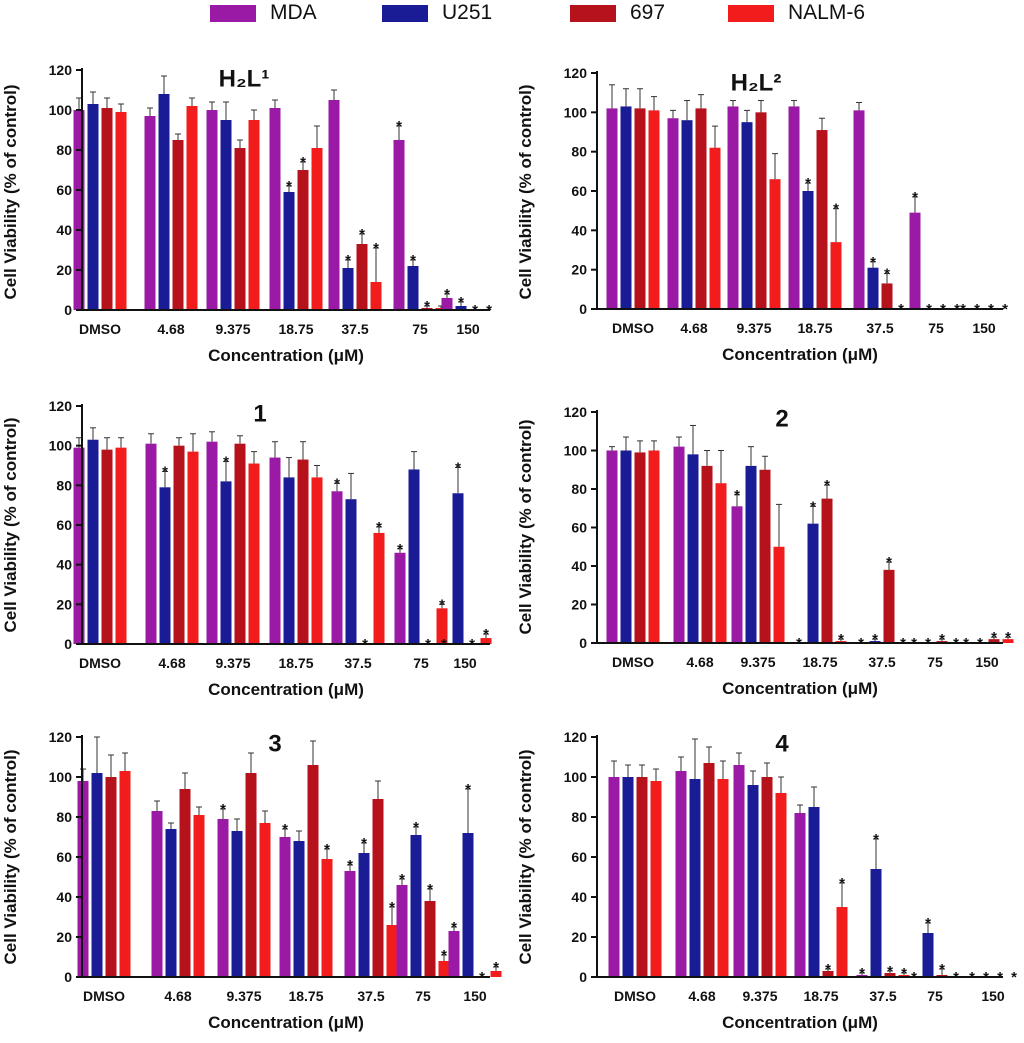  Describe the element at coordinates (617, 13) in the screenshot. I see `legend-item-697: 697` at that location.